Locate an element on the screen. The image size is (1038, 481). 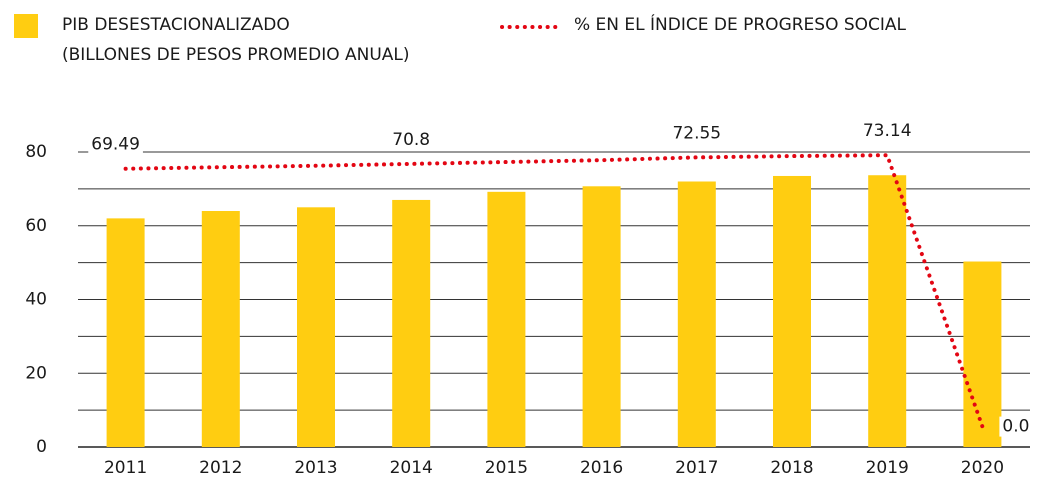
x-tick-label: 2019 is located at coordinates (887, 468).